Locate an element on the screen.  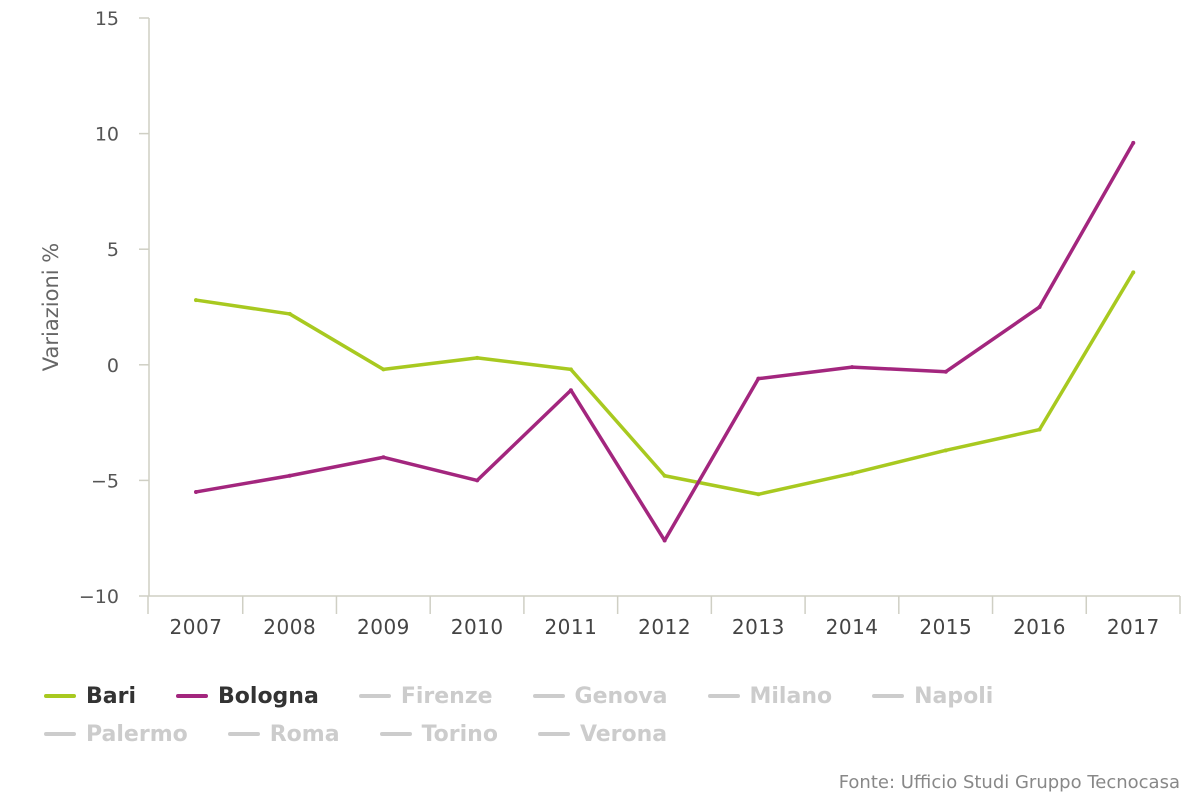
y-tick-label: 10 is located at coordinates (107, 135).